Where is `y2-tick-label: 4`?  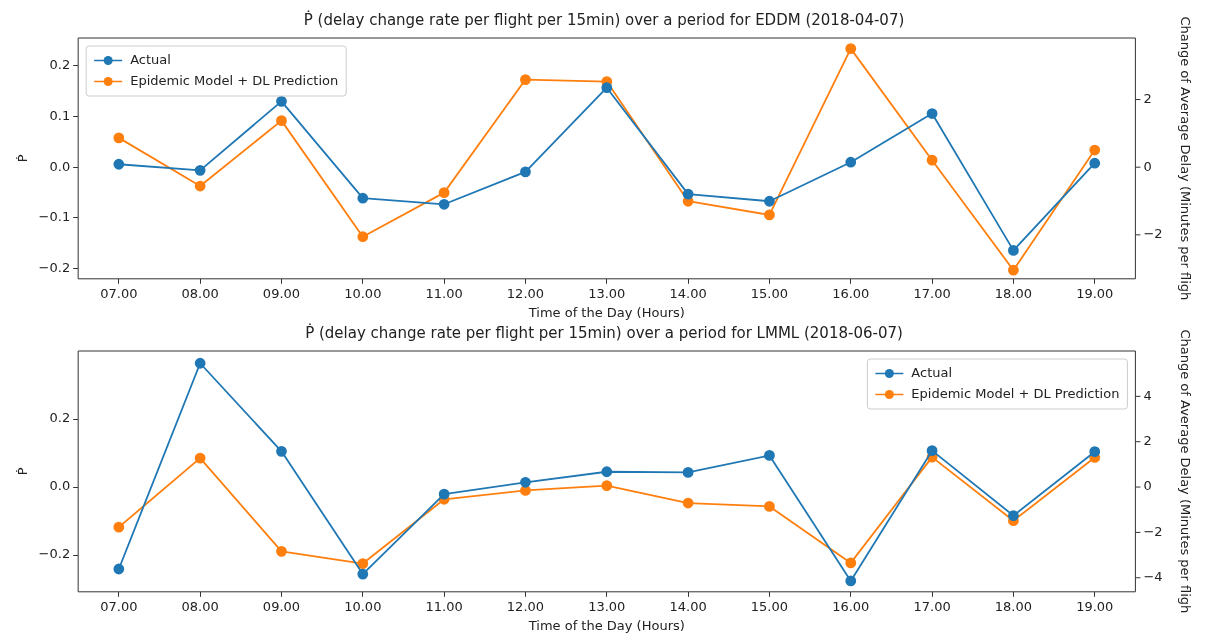
y2-tick-label: 4 is located at coordinates (1147, 395).